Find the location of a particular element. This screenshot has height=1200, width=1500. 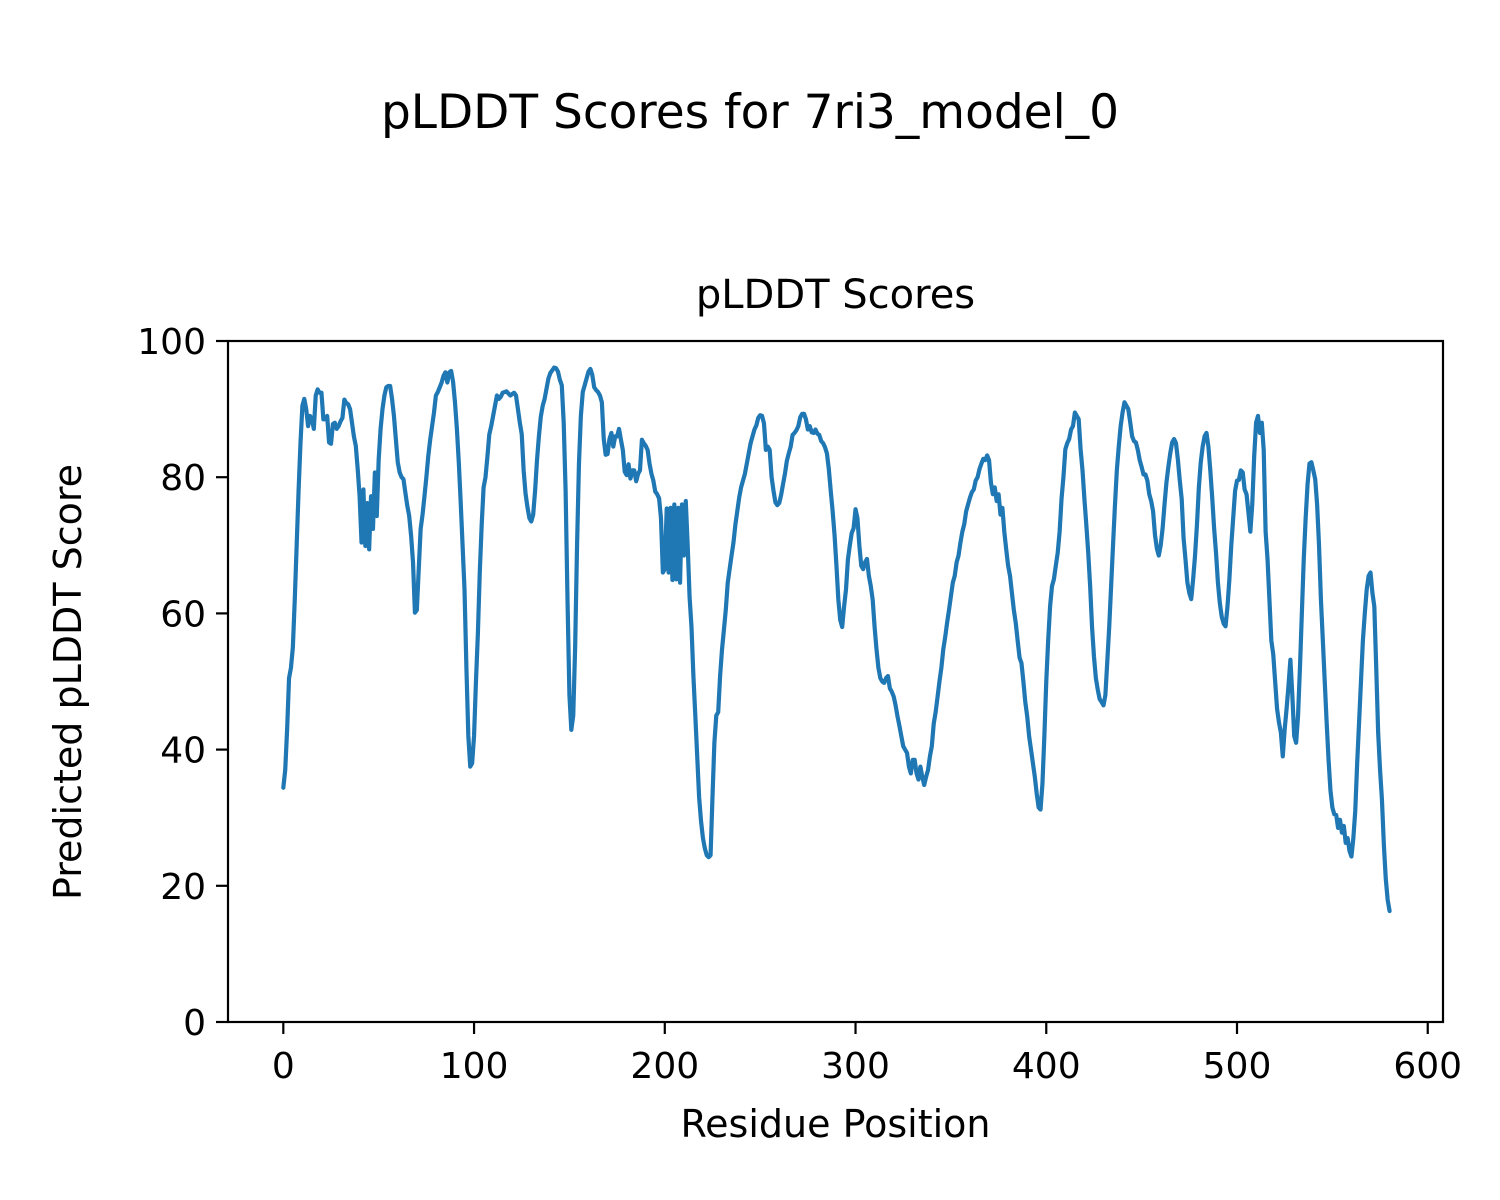

x-tick-label: 100 is located at coordinates (474, 1066).